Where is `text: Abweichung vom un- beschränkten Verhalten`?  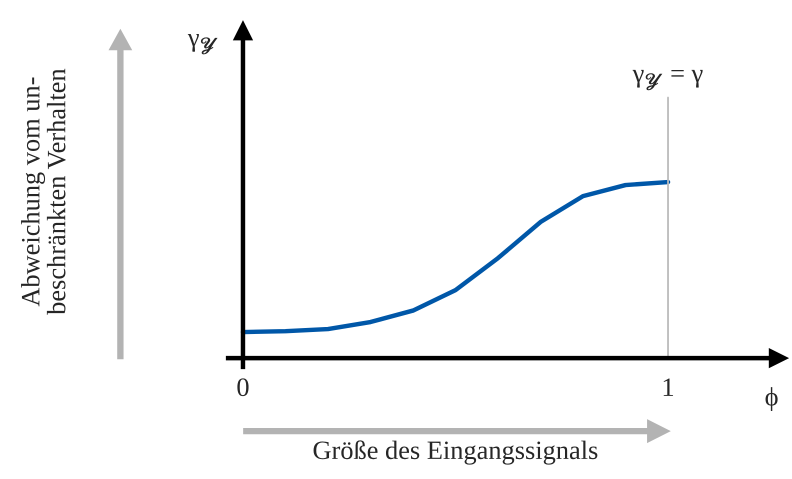
text: Abweichung vom un- beschränkten Verhalten is located at coordinates (43, 191).